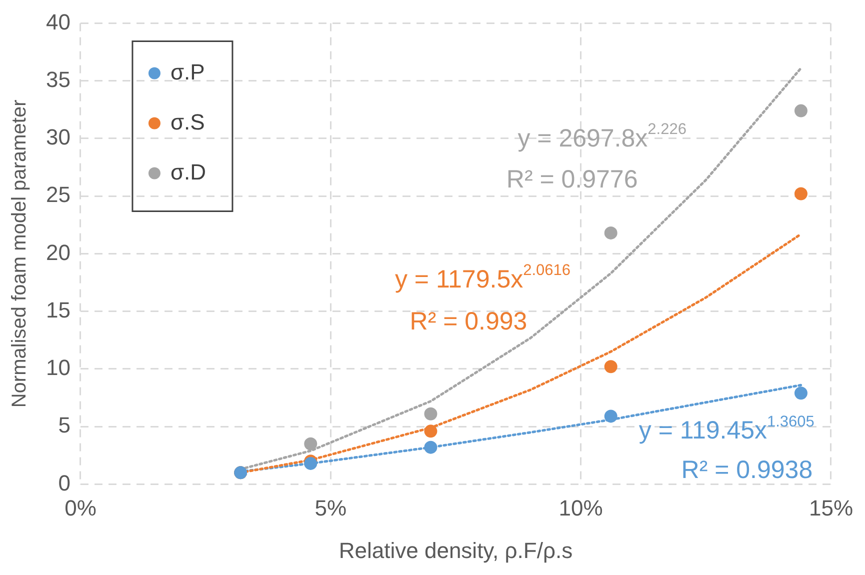 This screenshot has width=865, height=575. I want to click on annotation: R² = 0.9776, so click(572, 179).